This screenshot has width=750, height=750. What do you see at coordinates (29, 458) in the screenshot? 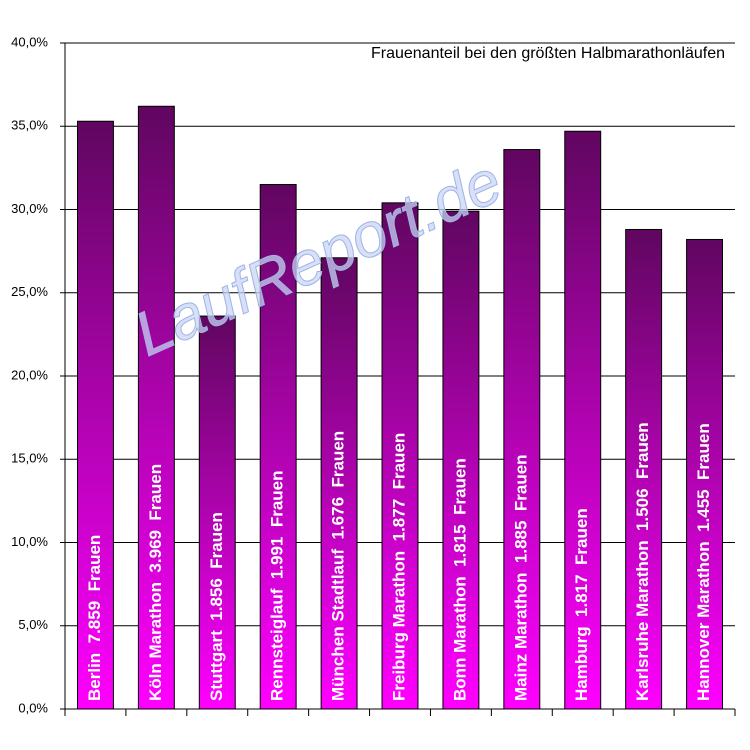
I see `y-tick-label: 15,0%` at bounding box center [29, 458].